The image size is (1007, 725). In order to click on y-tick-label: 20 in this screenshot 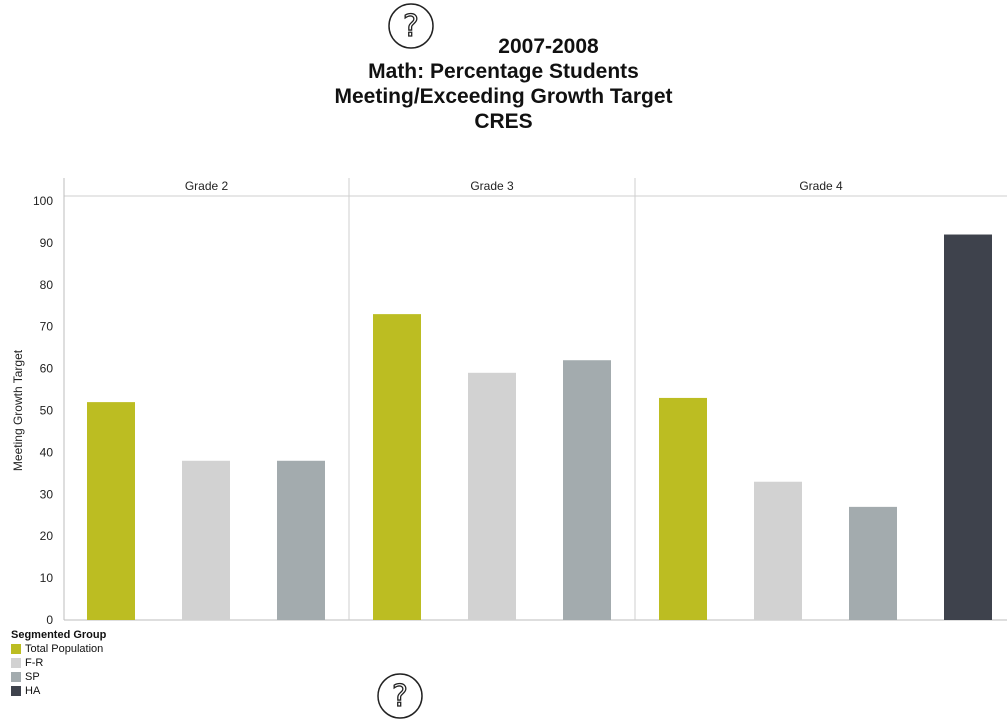, I will do `click(47, 536)`.